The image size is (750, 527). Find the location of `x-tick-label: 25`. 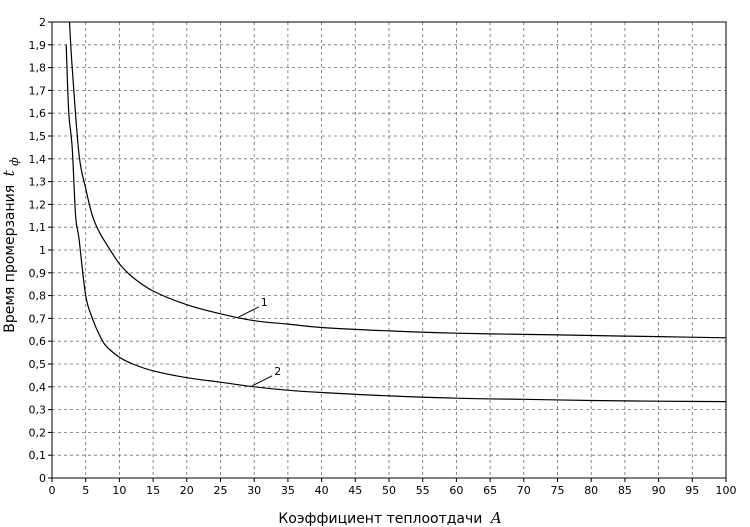

x-tick-label: 25 is located at coordinates (221, 490).